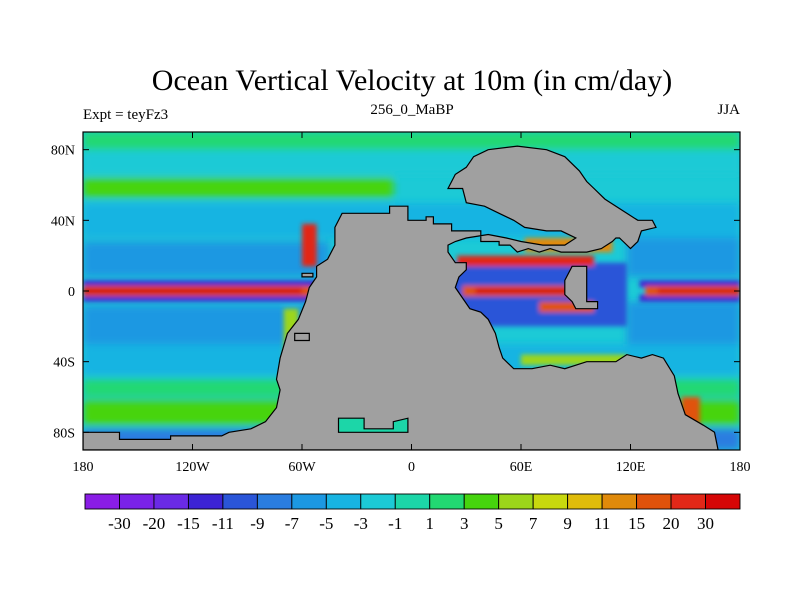 This screenshot has height=600, width=800. What do you see at coordinates (524, 291) in the screenshot?
I see `field-tethys-core` at bounding box center [524, 291].